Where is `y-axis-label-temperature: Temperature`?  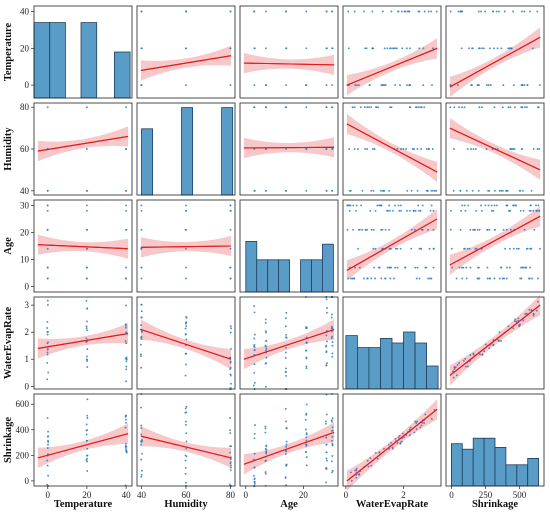 y-axis-label-temperature: Temperature is located at coordinates (8, 52).